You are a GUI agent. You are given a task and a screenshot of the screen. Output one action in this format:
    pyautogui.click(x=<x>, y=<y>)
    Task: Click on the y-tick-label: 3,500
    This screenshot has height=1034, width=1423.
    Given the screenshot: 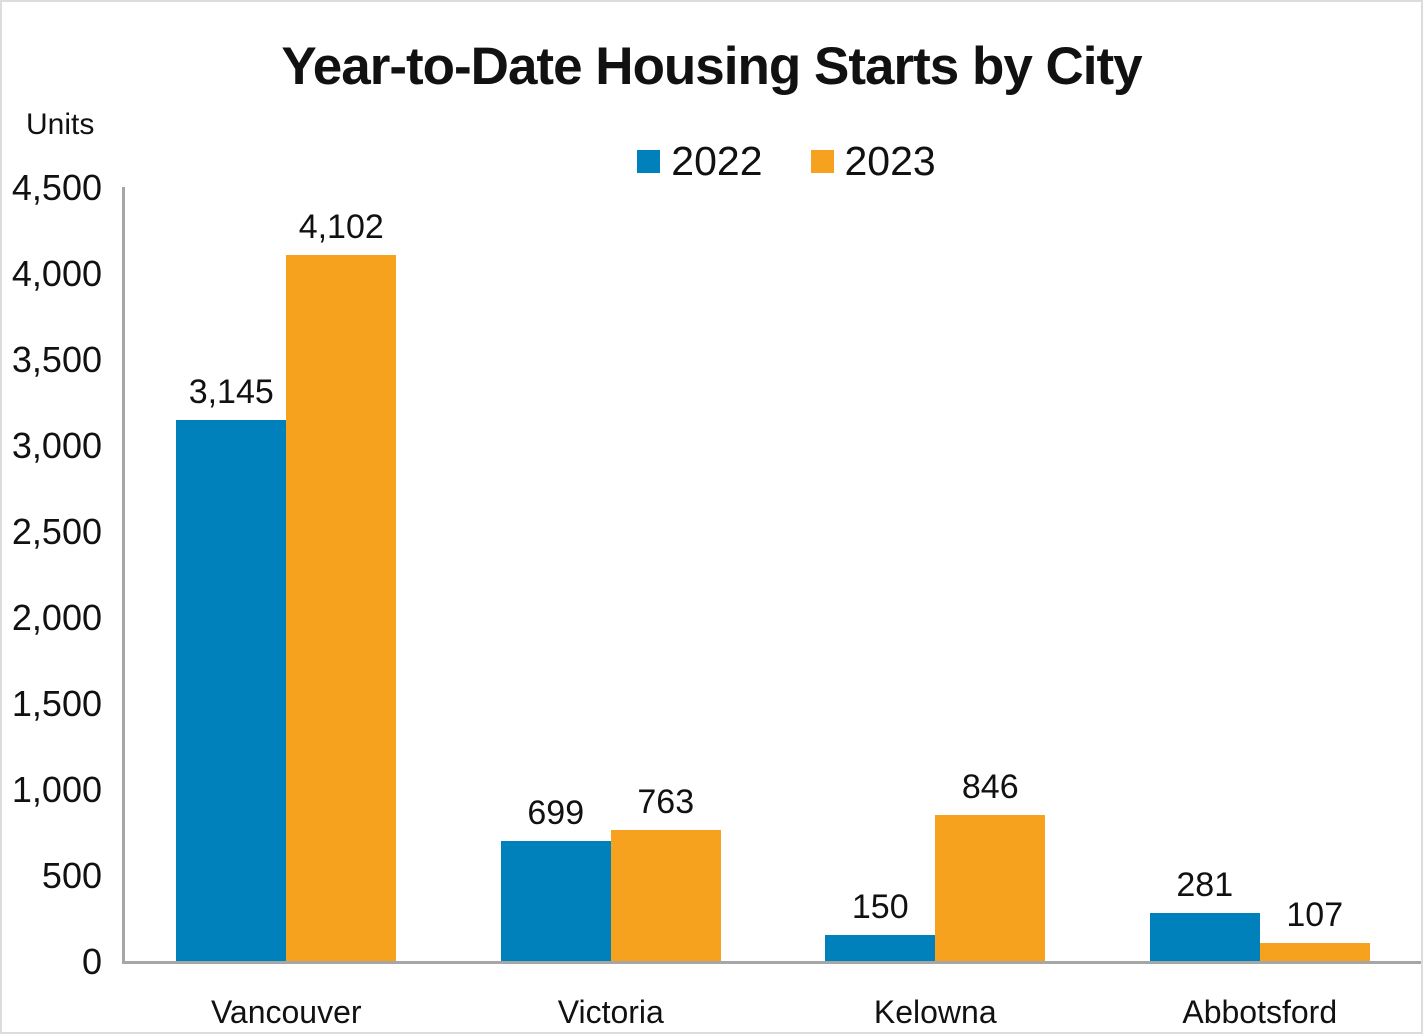 What is the action you would take?
    pyautogui.click(x=56, y=359)
    